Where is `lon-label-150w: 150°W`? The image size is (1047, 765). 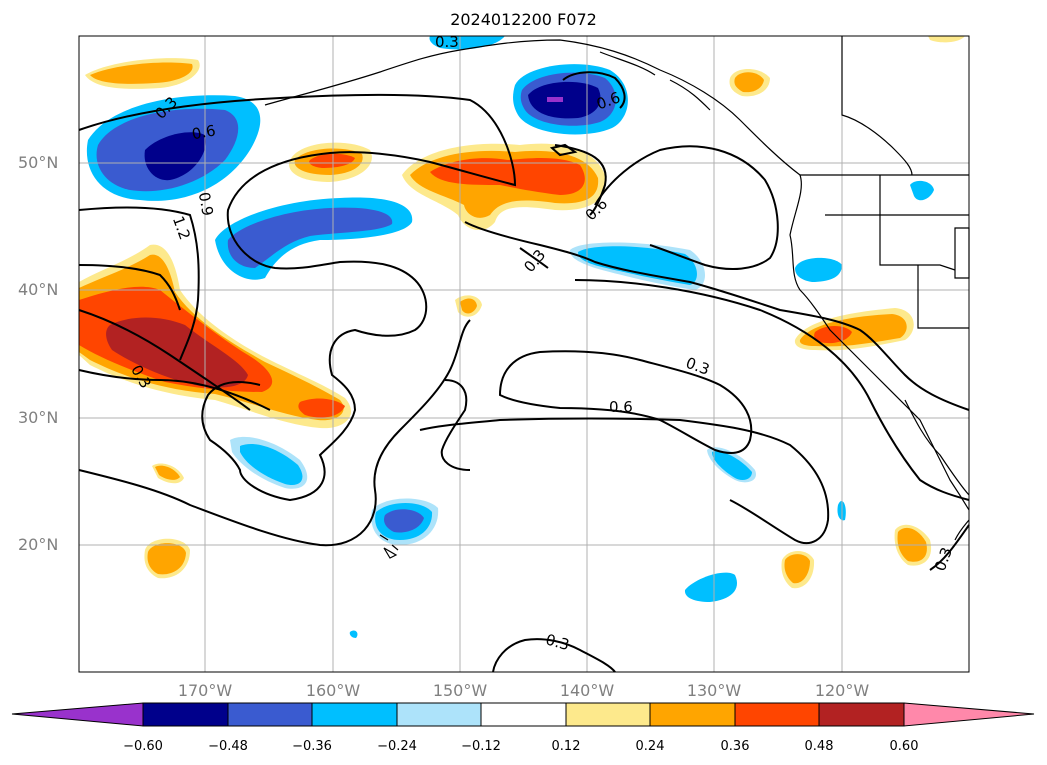
lon-label-150w: 150°W is located at coordinates (460, 690).